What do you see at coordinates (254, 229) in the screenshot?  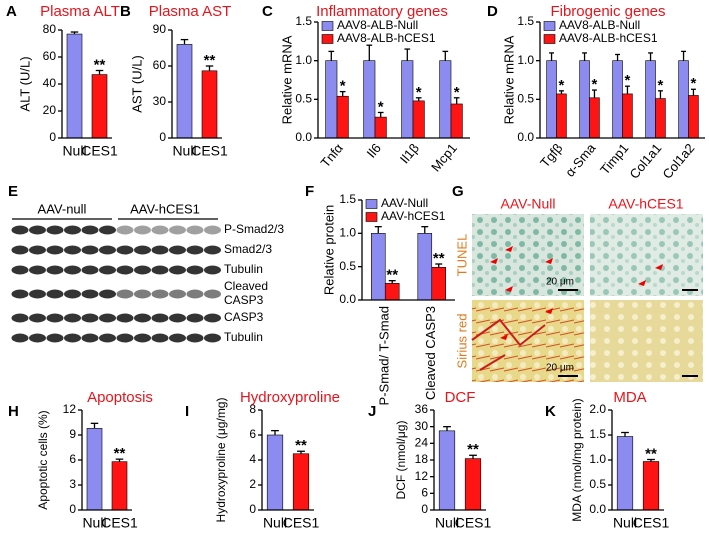 I see `band-label: P-Smad2/3` at bounding box center [254, 229].